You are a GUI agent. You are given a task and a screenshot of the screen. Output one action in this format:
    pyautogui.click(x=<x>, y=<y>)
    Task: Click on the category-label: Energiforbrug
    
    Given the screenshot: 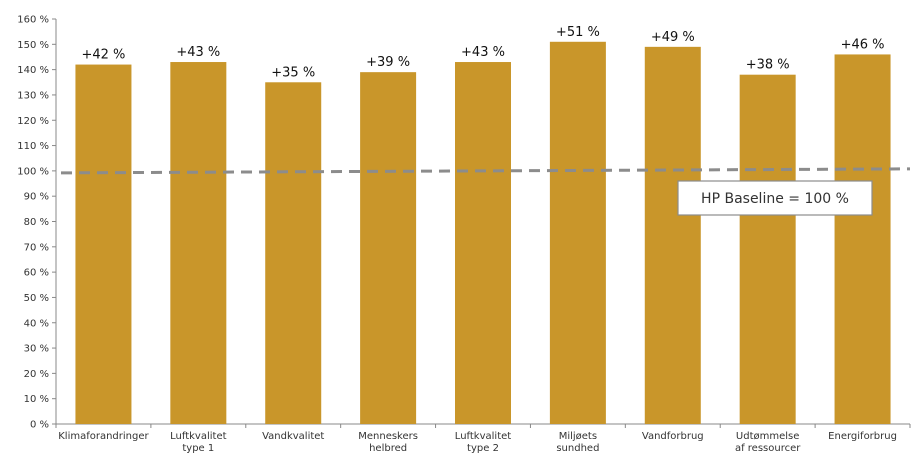 What is the action you would take?
    pyautogui.click(x=862, y=436)
    